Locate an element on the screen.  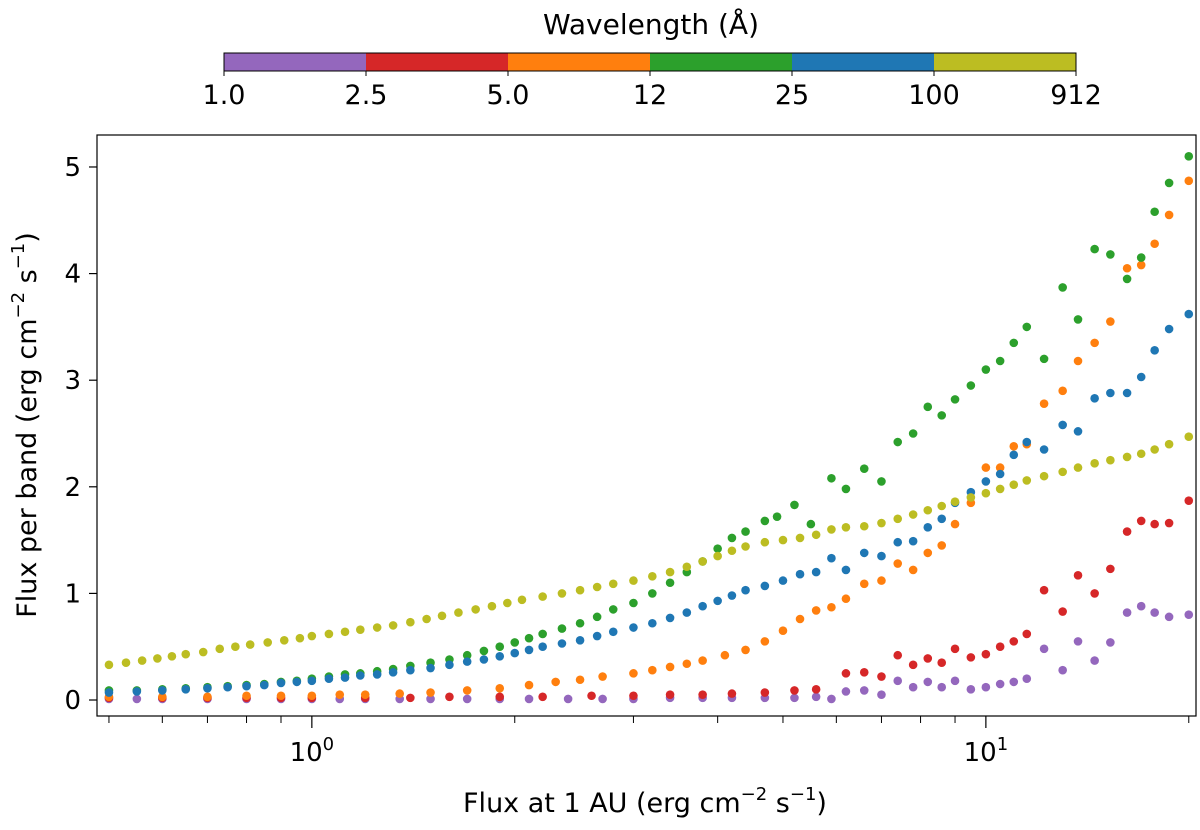
y-tick-label: 3 is located at coordinates (72, 381).